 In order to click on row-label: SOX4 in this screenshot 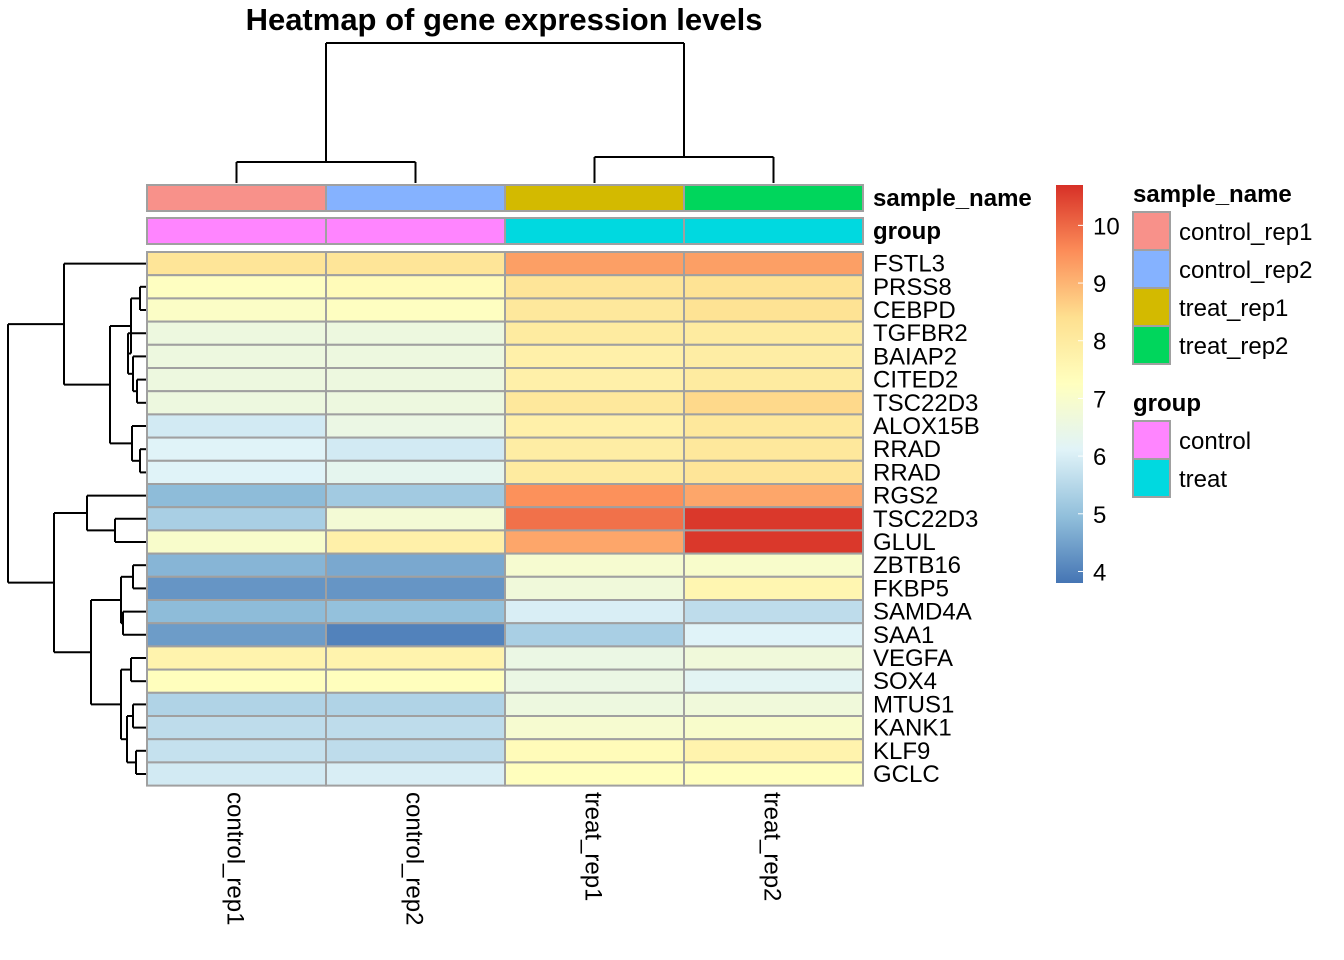, I will do `click(905, 681)`.